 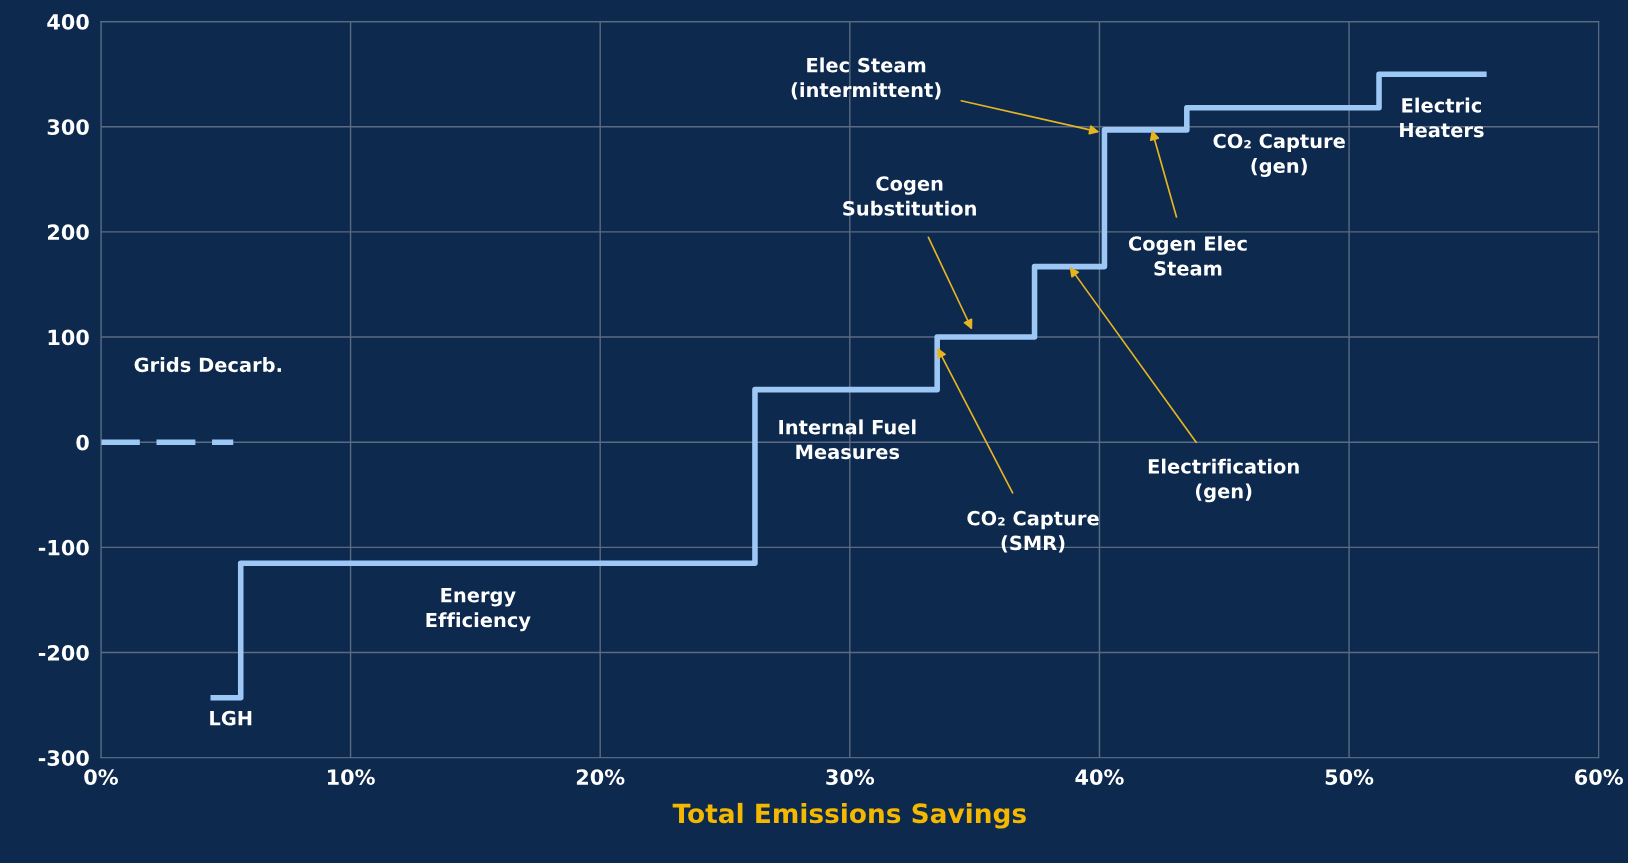 I want to click on annotation: Elec Steam (intermittent), so click(x=866, y=78).